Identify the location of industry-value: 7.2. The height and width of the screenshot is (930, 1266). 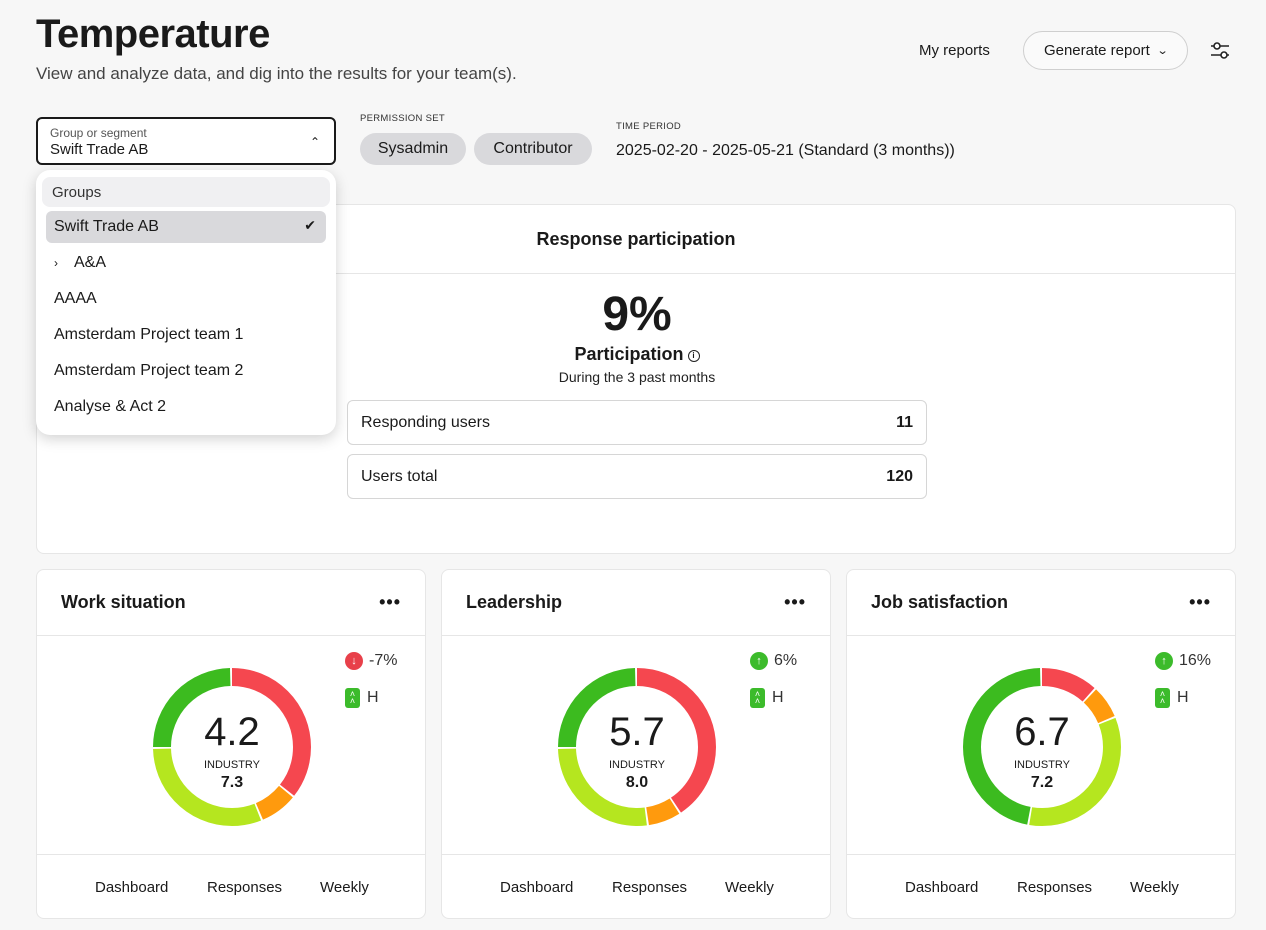
(1042, 782).